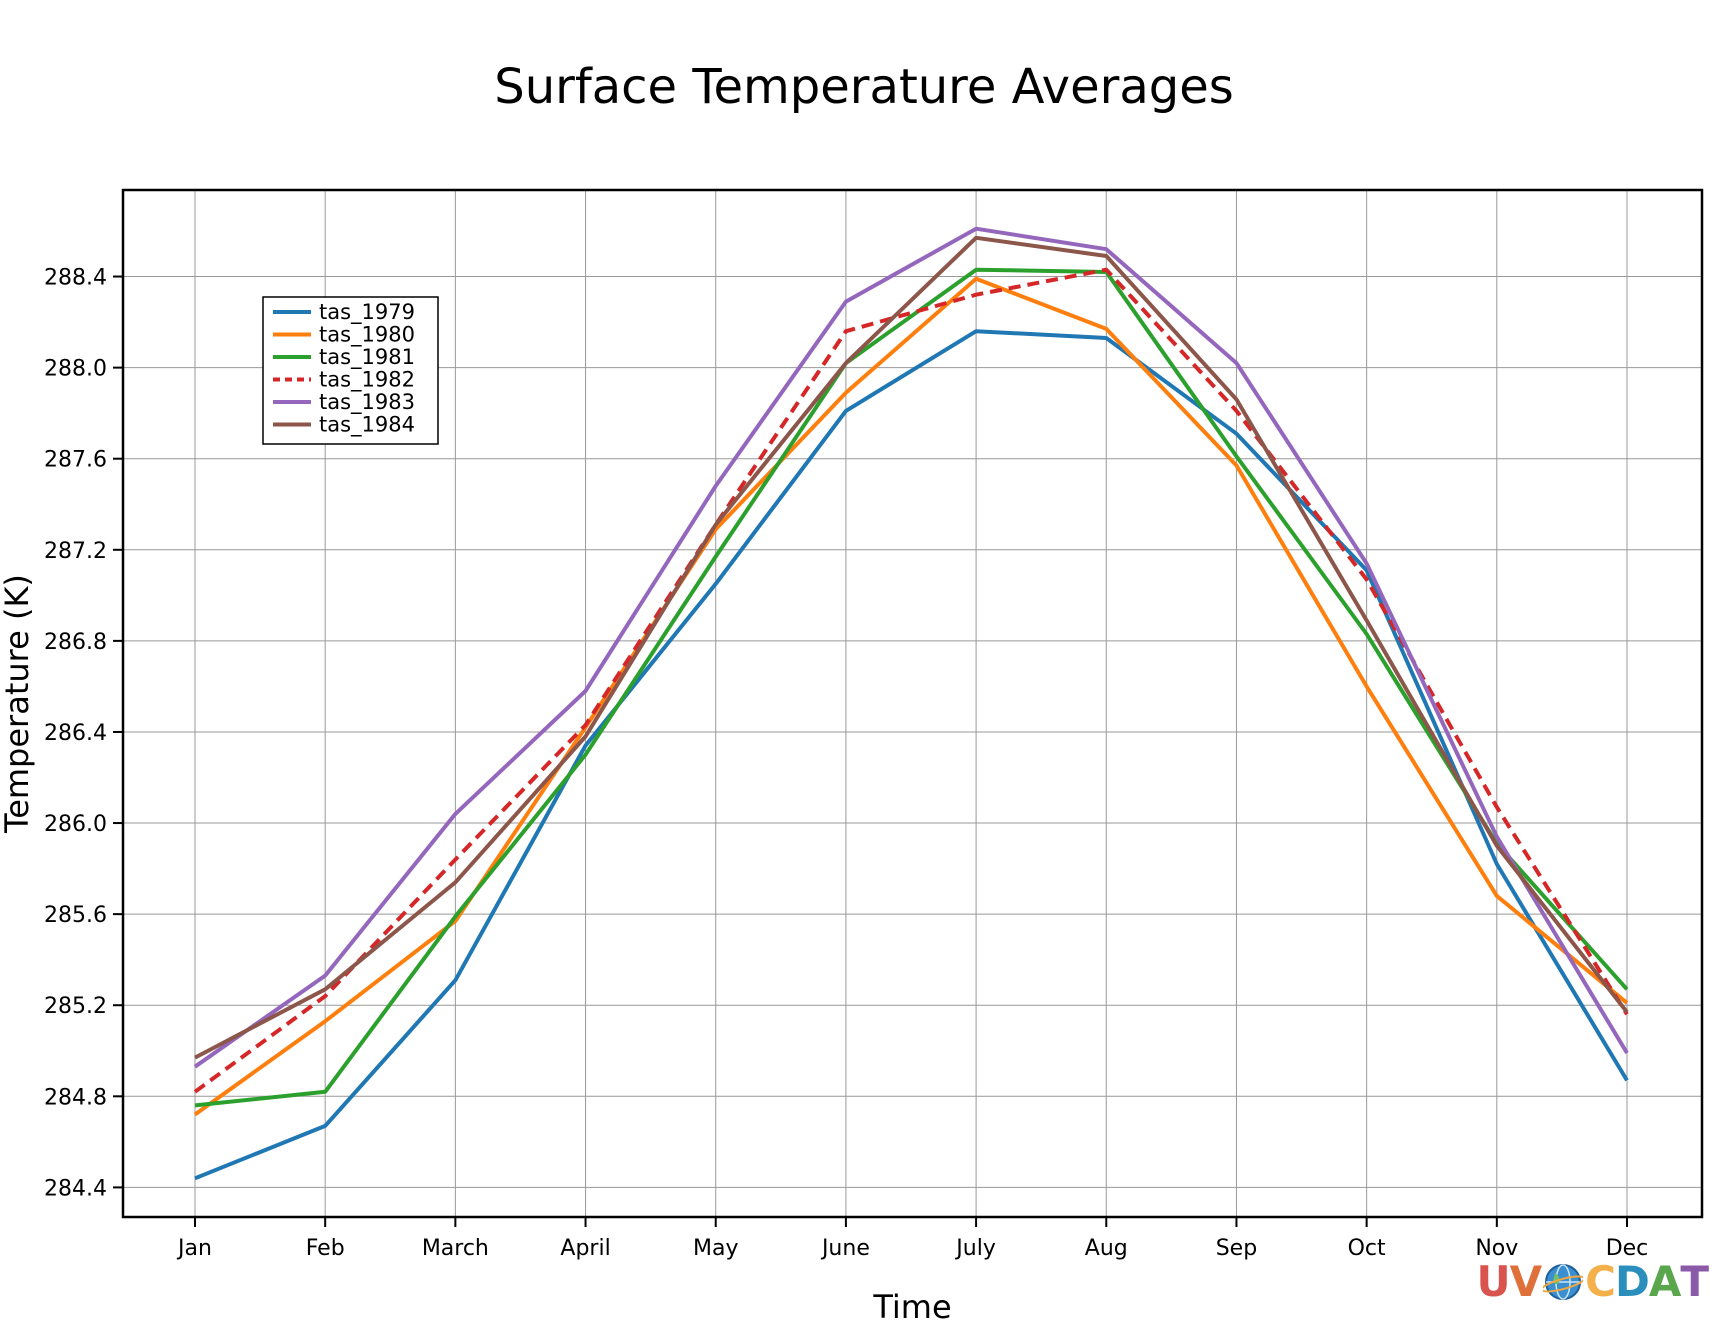 This screenshot has width=1728, height=1334. What do you see at coordinates (367, 357) in the screenshot?
I see `legend-label: tas_1981` at bounding box center [367, 357].